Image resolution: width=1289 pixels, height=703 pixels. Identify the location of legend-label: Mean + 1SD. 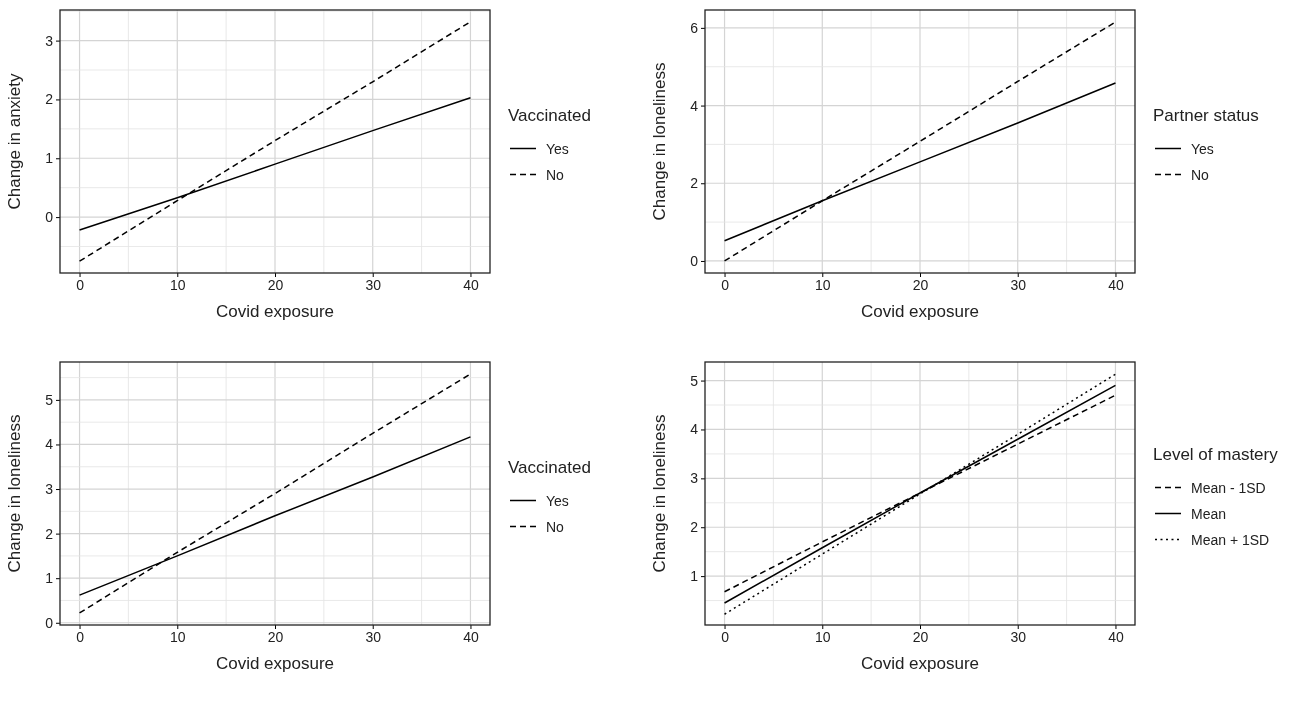
(1230, 539).